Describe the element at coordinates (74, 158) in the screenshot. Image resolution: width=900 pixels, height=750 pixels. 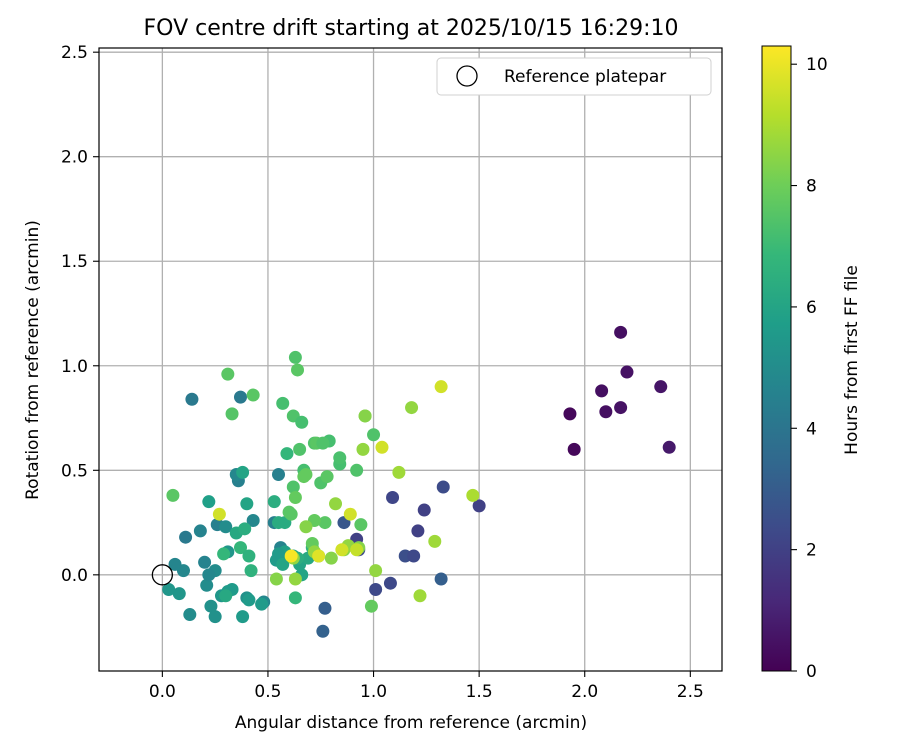
I see `y-tick-label: 2.0` at that location.